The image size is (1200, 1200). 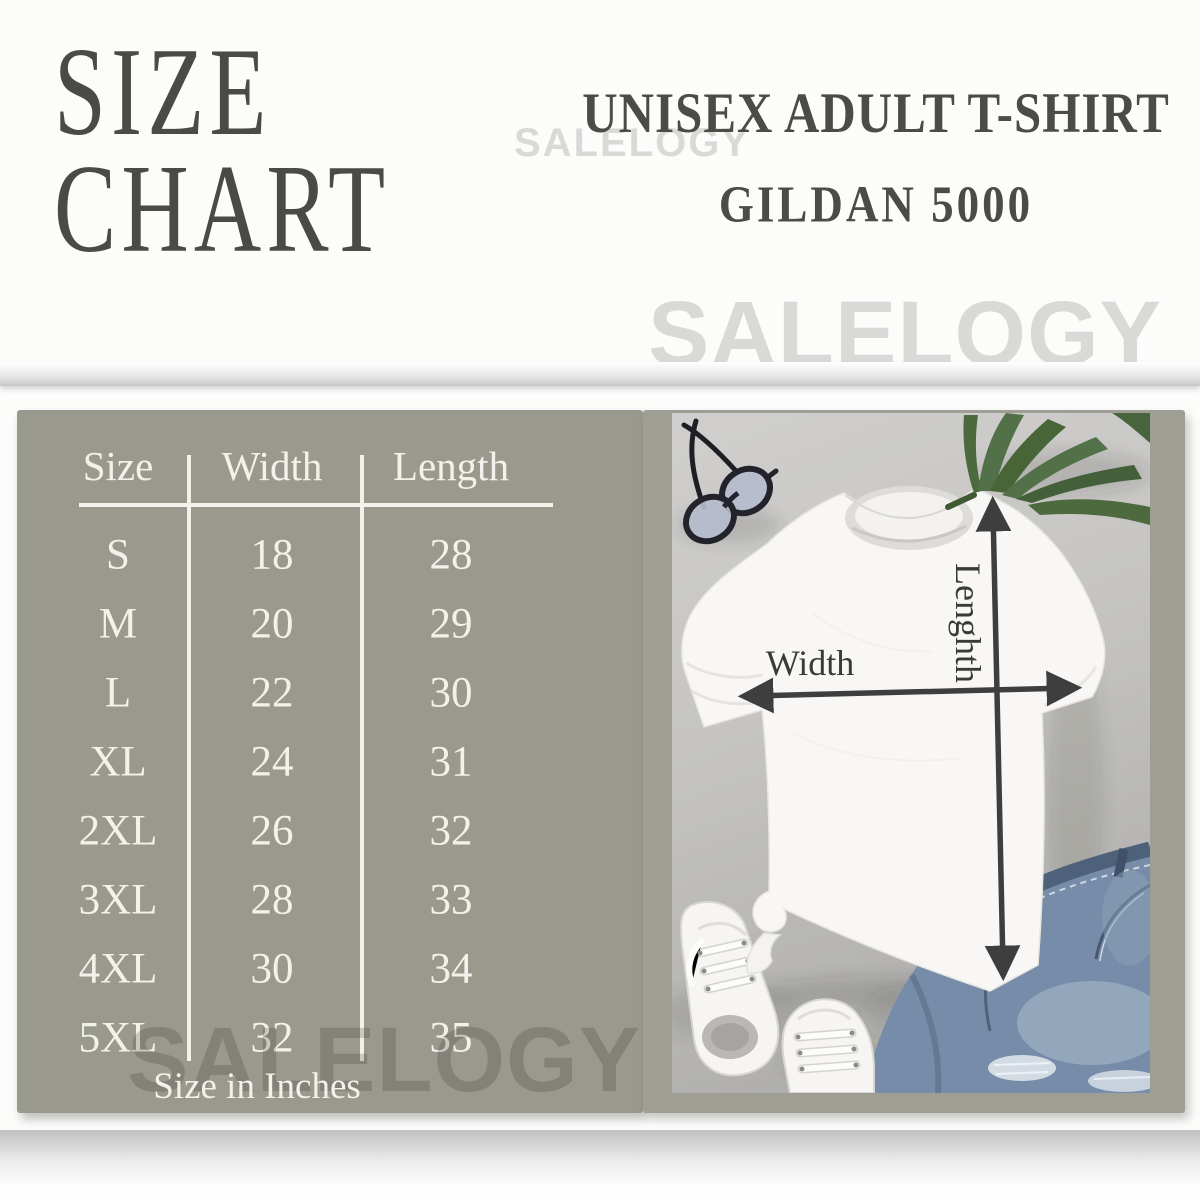 What do you see at coordinates (451, 623) in the screenshot?
I see `table-cell: 29` at bounding box center [451, 623].